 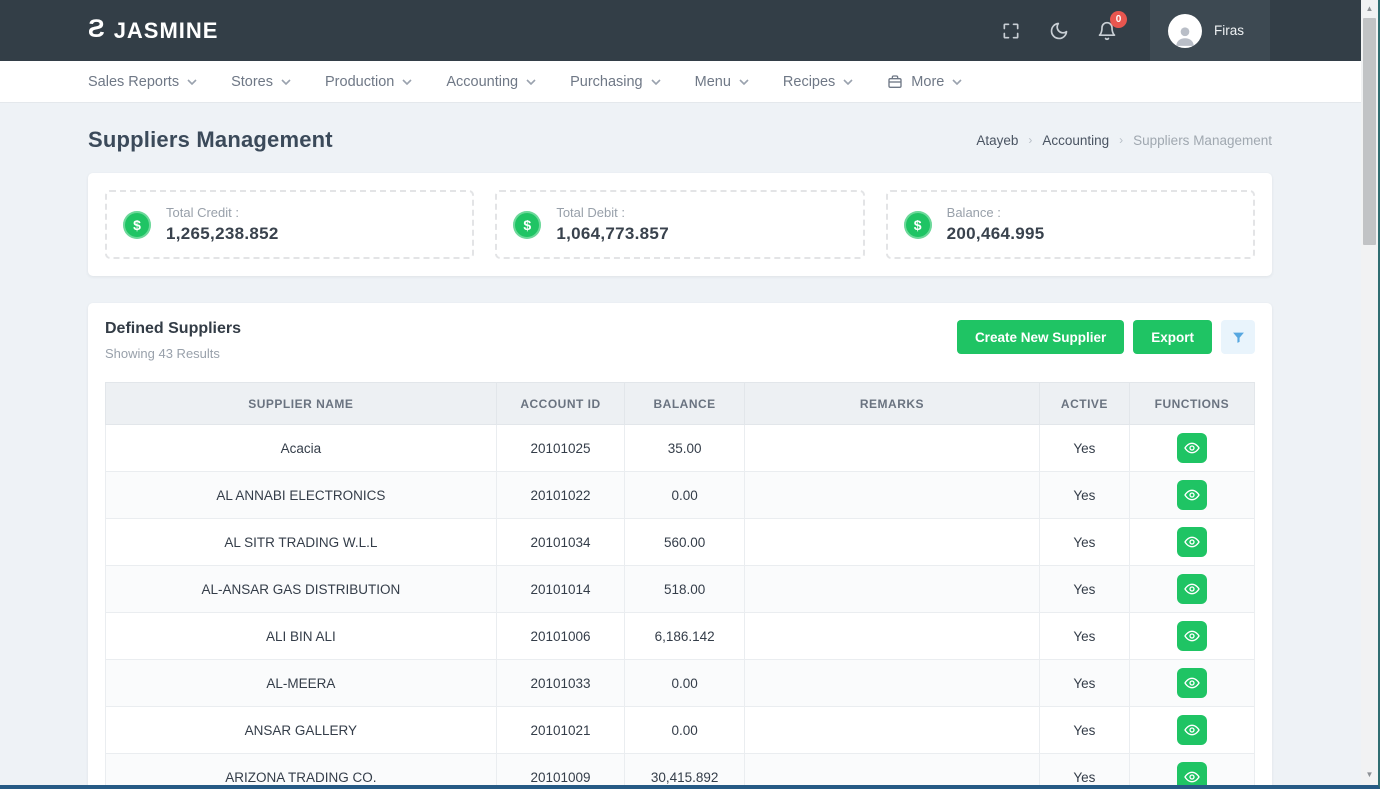 I want to click on nav-item-purchasing: Purchasing, so click(x=615, y=82).